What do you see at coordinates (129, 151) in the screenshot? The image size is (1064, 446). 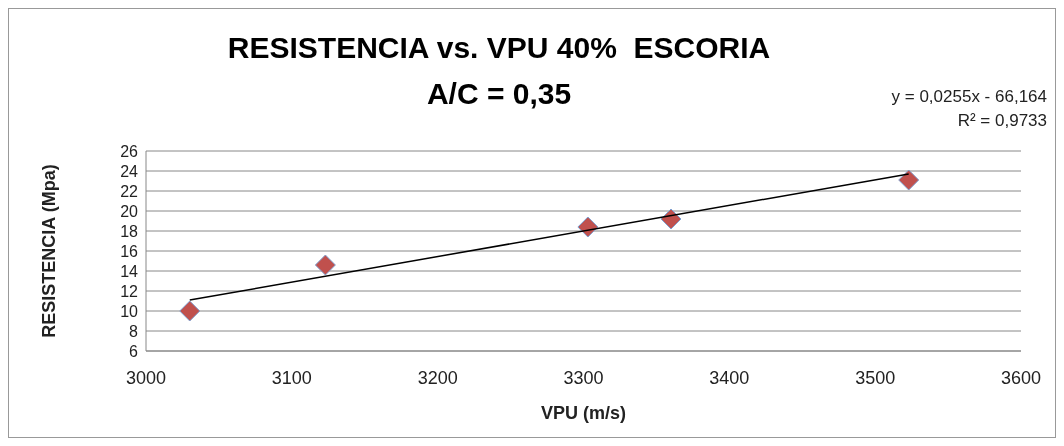 I see `y-tick-label: 26` at bounding box center [129, 151].